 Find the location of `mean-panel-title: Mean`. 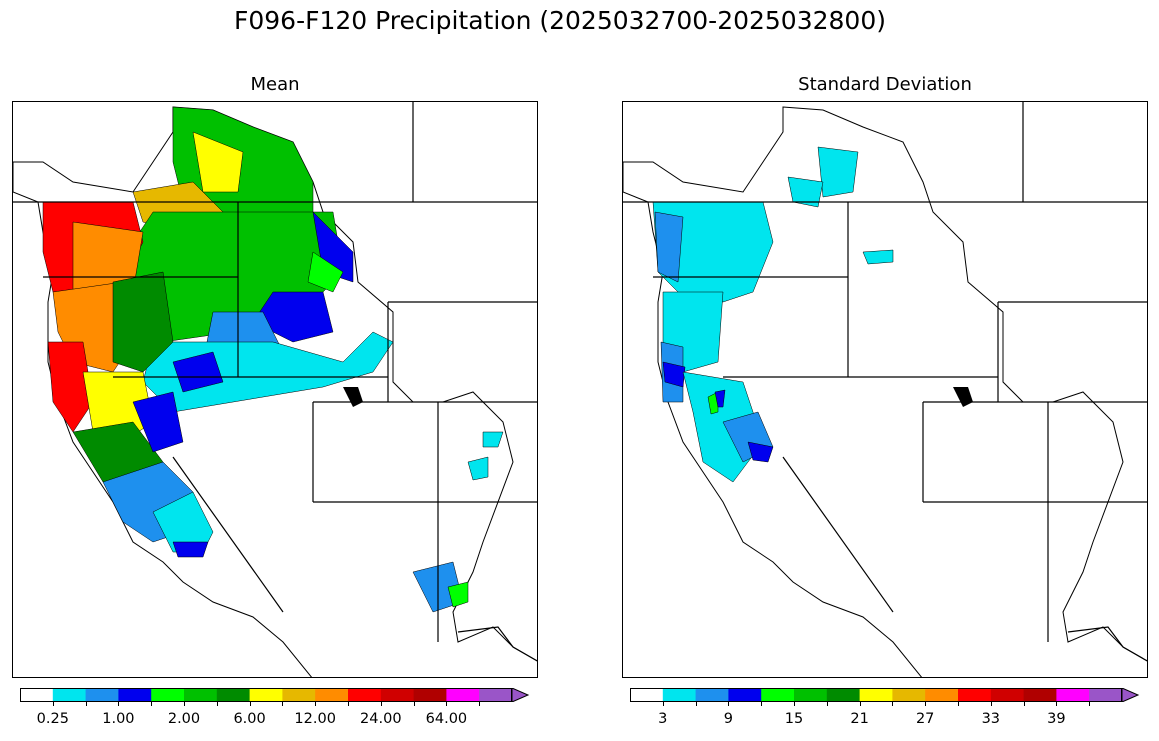

mean-panel-title: Mean is located at coordinates (275, 84).